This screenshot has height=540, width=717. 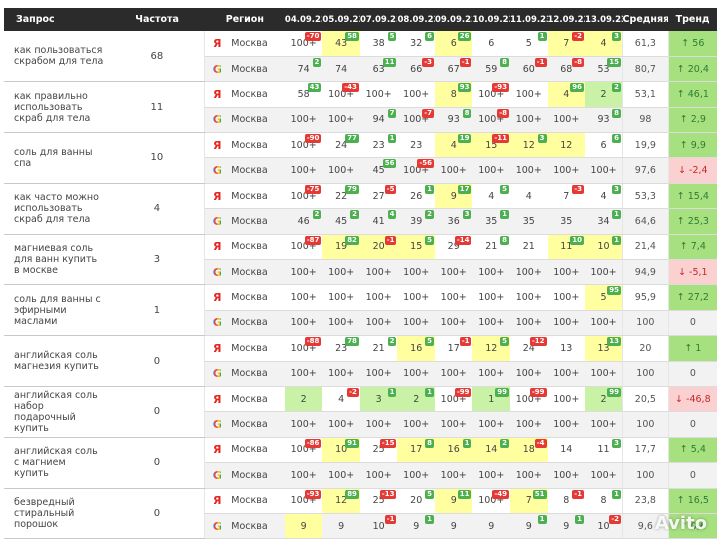 I want to click on position-cell: 8 93, so click(x=453, y=94).